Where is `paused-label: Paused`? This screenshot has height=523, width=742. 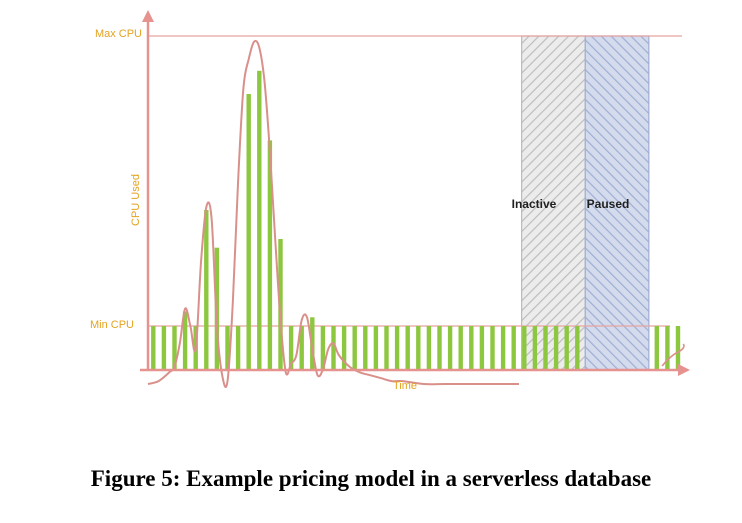
paused-label: Paused is located at coordinates (608, 204).